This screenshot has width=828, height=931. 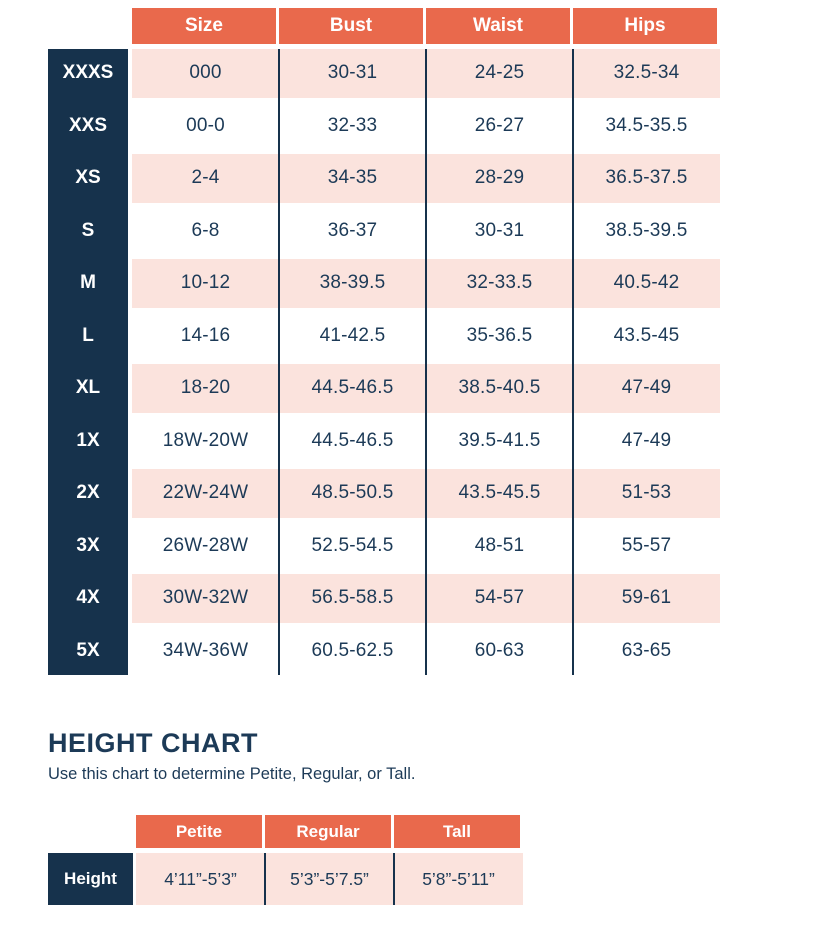 I want to click on cell-waist: 60-63, so click(x=499, y=650).